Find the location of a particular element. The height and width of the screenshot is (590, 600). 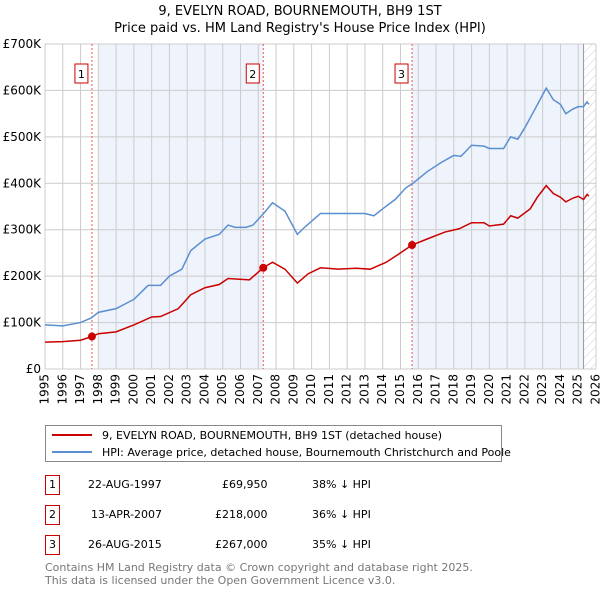

hpi-diff: 36% ↓ HPI is located at coordinates (341, 514).